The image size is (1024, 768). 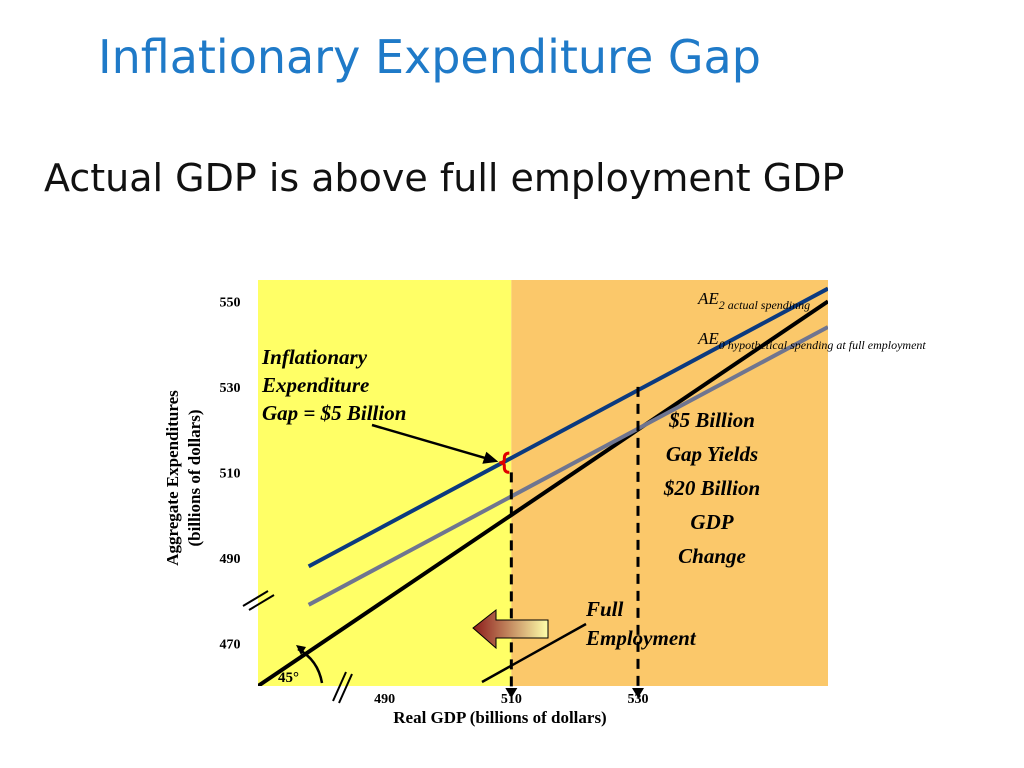 I want to click on yield-annotation-line4: GDP, so click(x=711, y=522).